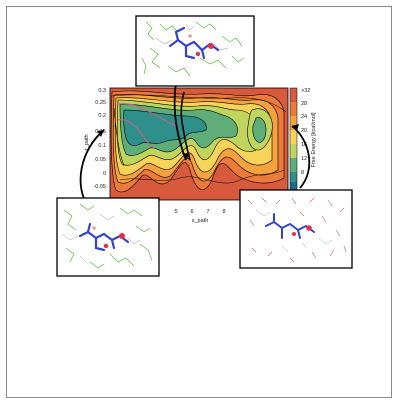 The width and height of the screenshot is (398, 404). I want to click on y-tick-label: 0, so click(104, 174).